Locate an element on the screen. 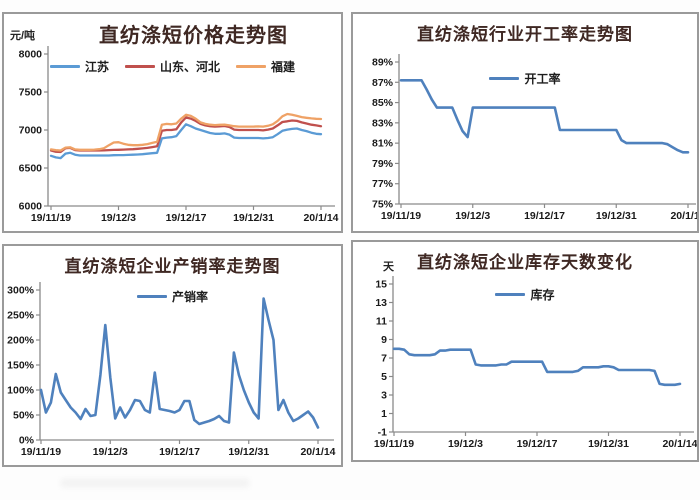 This screenshot has height=500, width=700. inventory-days-chart-legend: 库存 is located at coordinates (525, 294).